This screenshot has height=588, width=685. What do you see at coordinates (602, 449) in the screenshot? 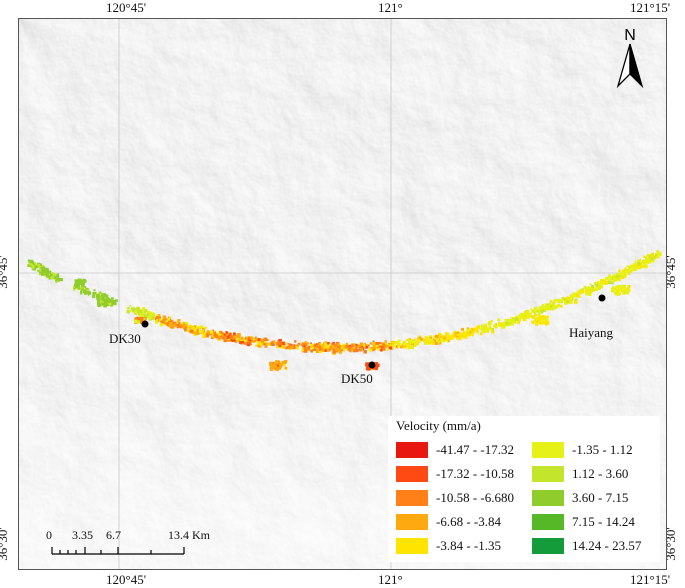
I see `legend-label: -1.35 - 1.12` at bounding box center [602, 449].